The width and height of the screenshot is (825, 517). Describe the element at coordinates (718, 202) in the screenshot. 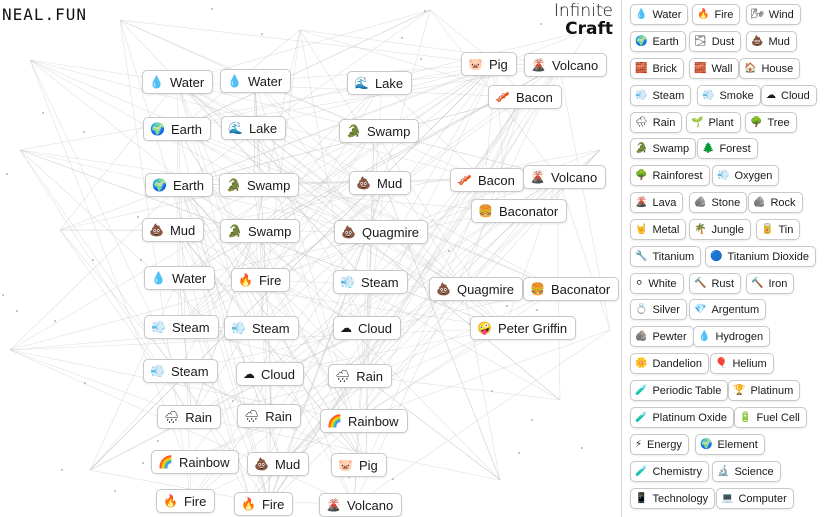

I see `sidebar-item-stone: 🪨 Stone` at that location.